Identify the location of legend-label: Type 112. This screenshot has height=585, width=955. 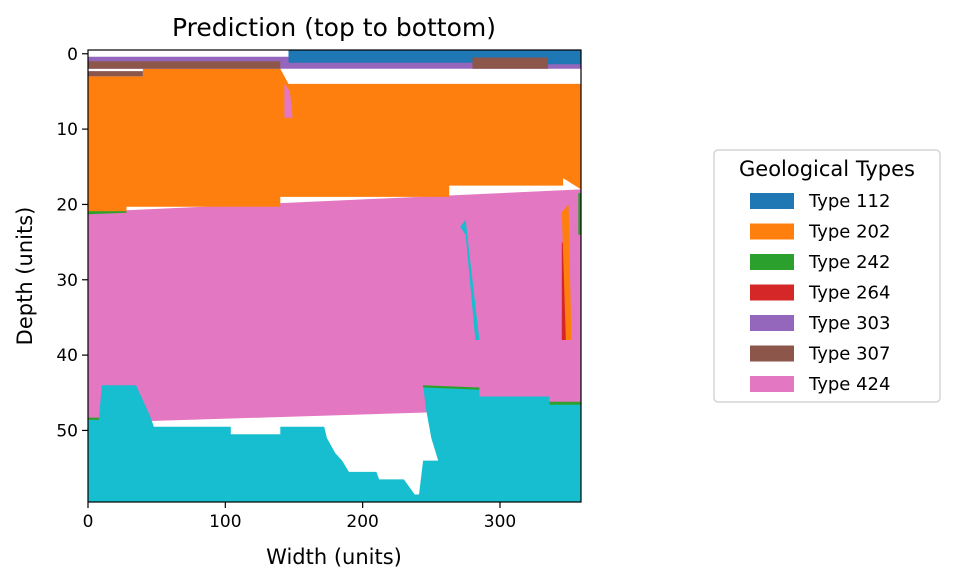
(849, 201).